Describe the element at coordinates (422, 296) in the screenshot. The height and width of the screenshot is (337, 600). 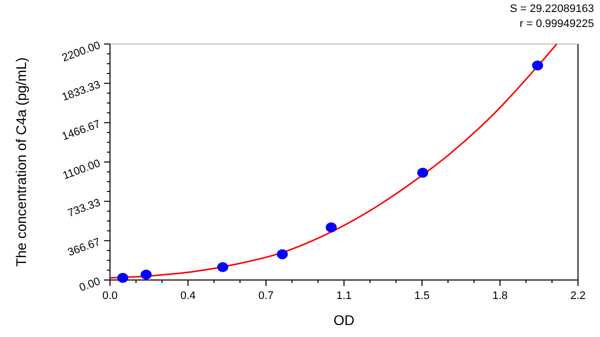
I see `x-tick-label: 1.5` at that location.